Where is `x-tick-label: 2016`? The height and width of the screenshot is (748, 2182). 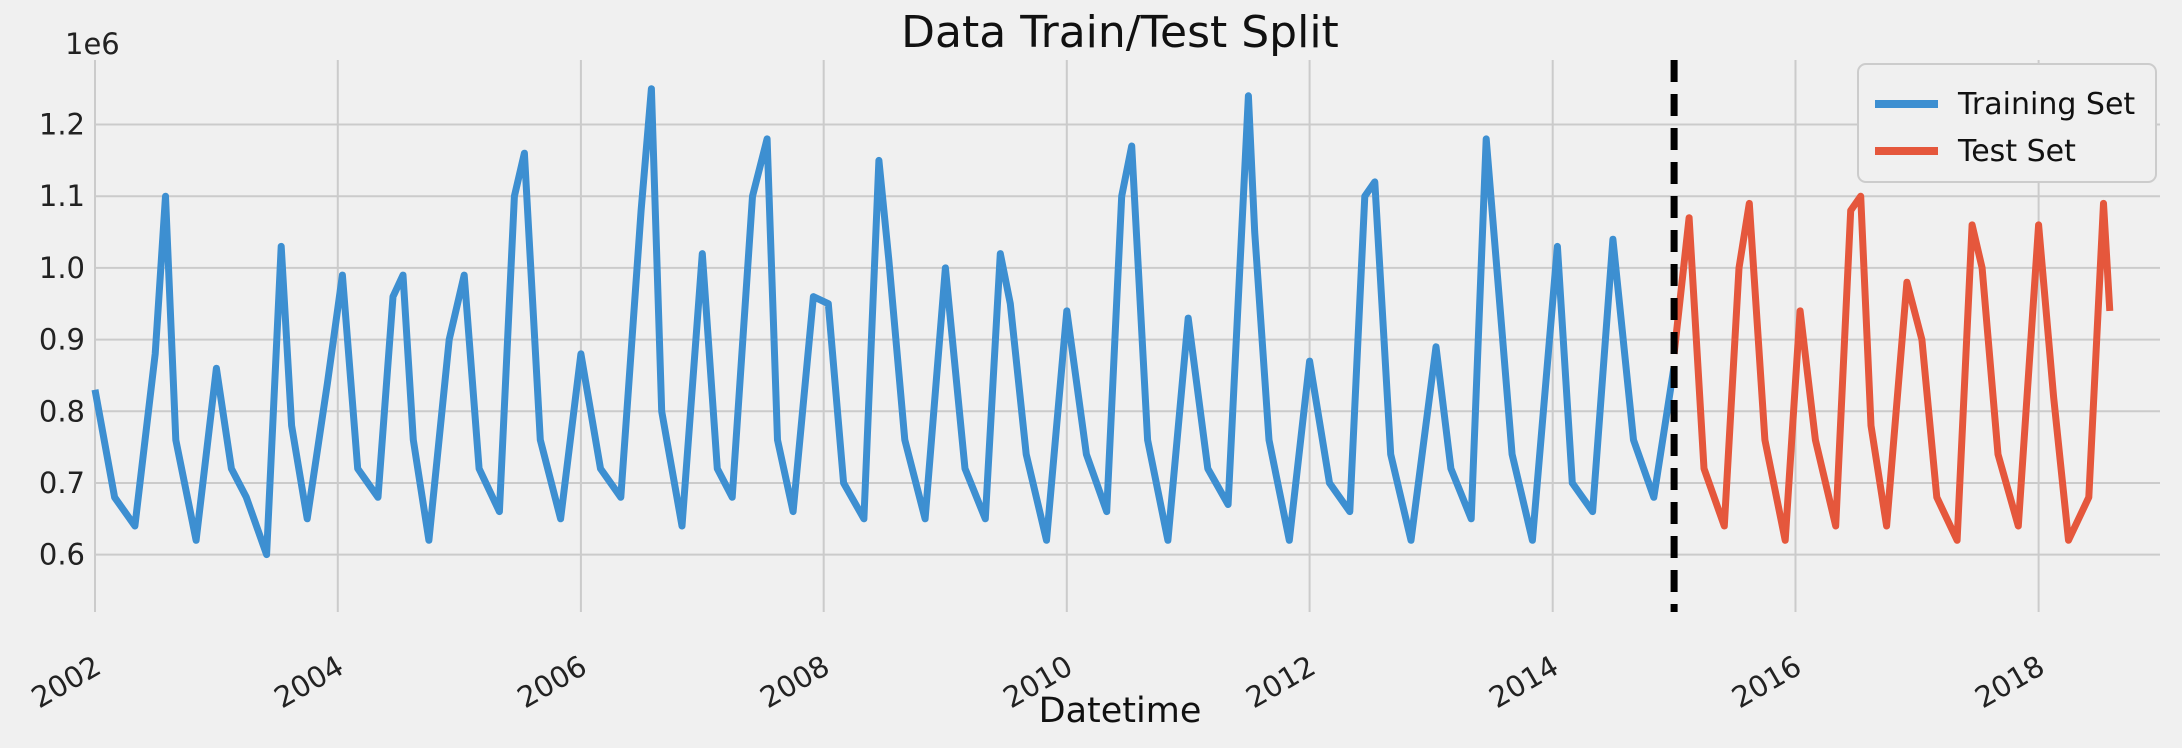
x-tick-label: 2016 is located at coordinates (1766, 682).